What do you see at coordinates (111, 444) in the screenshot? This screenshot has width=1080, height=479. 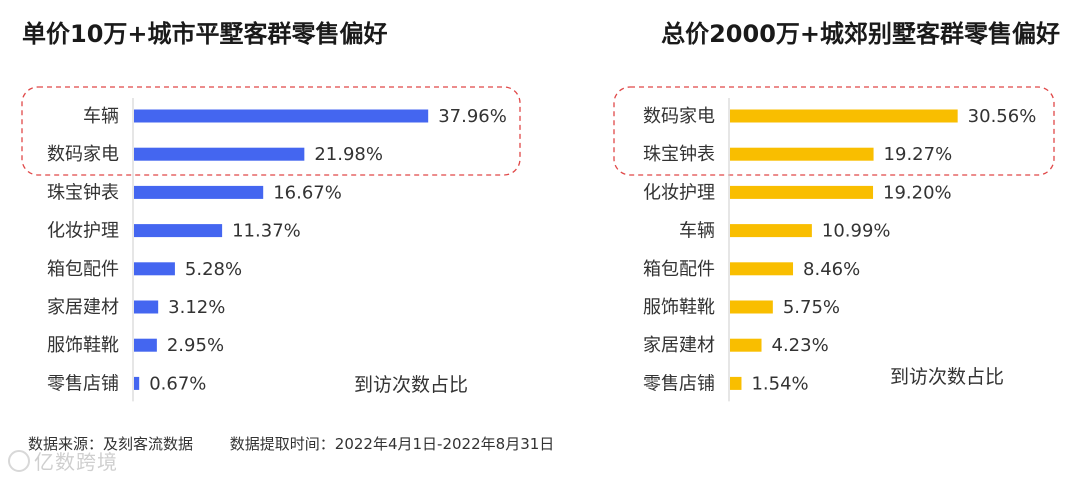 I see `data-source-text: 数据来源：及刻客流数据` at bounding box center [111, 444].